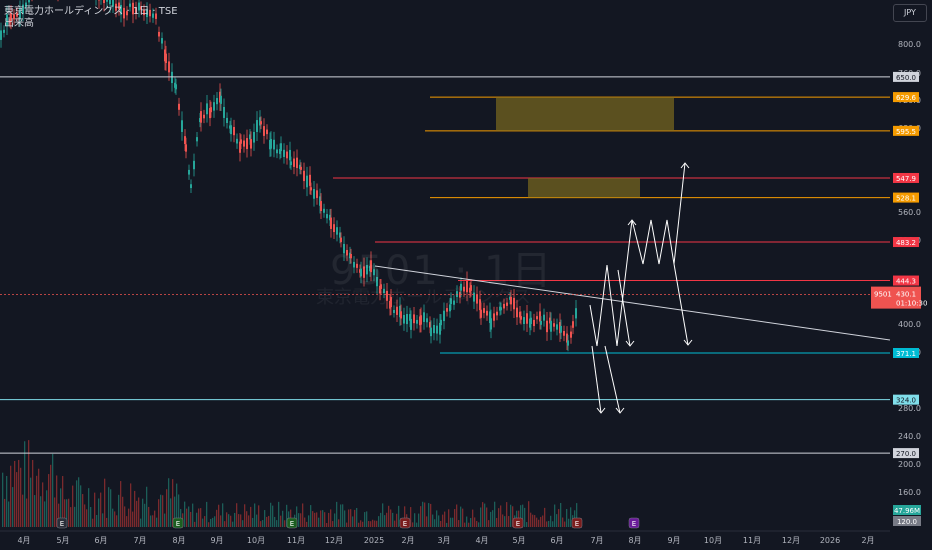  Describe the element at coordinates (910, 13) in the screenshot. I see `currency-button: JPY` at that location.